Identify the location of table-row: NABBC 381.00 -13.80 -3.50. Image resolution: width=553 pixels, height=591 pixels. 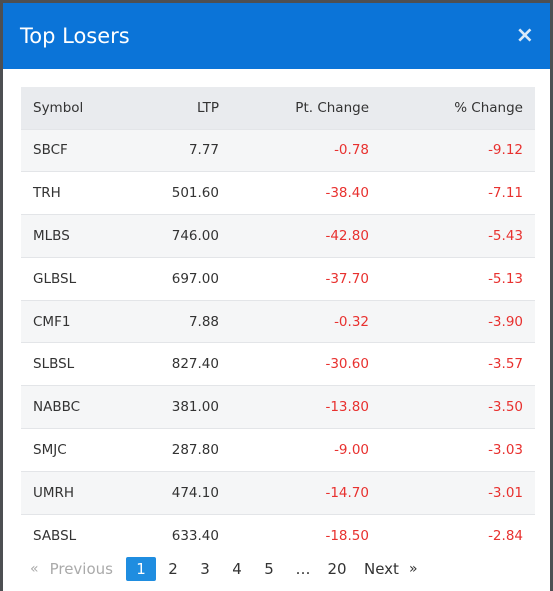
(278, 407).